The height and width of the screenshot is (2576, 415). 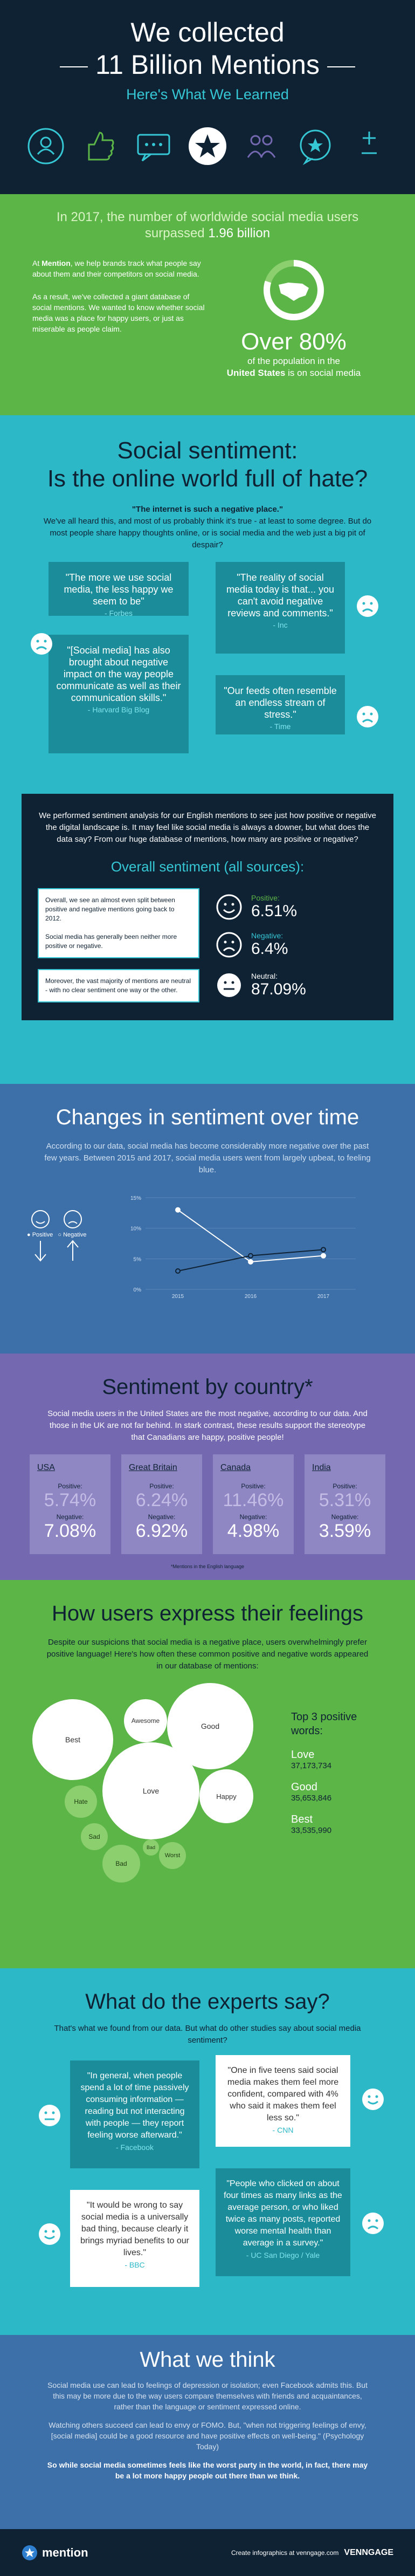 I want to click on x-tick-label: 2015, so click(x=178, y=1297).